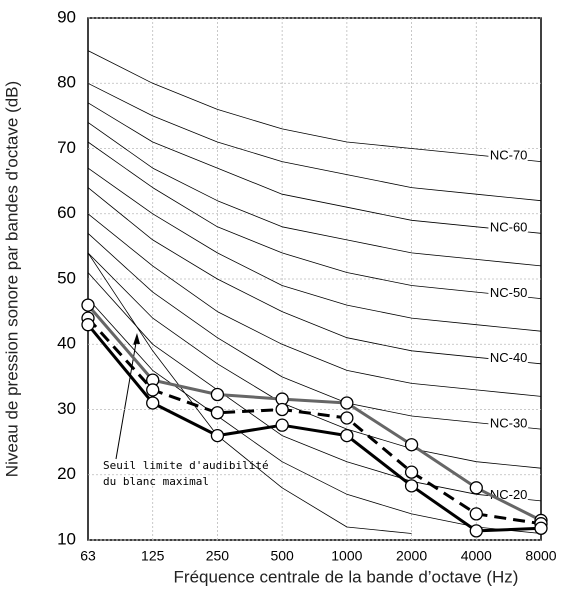 This screenshot has width=576, height=592. Describe the element at coordinates (88, 556) in the screenshot. I see `x-tick-label: 63` at that location.